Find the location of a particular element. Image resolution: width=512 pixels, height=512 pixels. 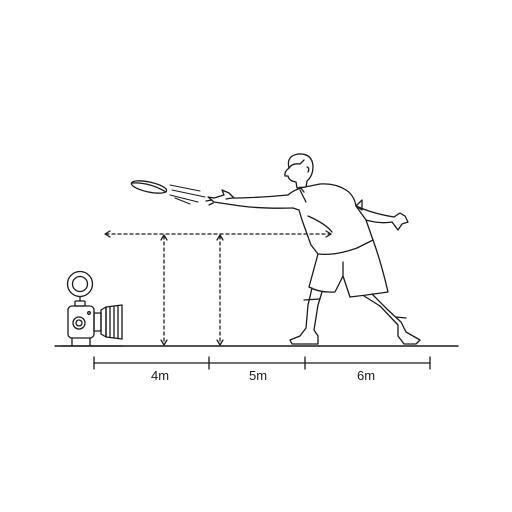

dimension-line is located at coordinates (262, 363).